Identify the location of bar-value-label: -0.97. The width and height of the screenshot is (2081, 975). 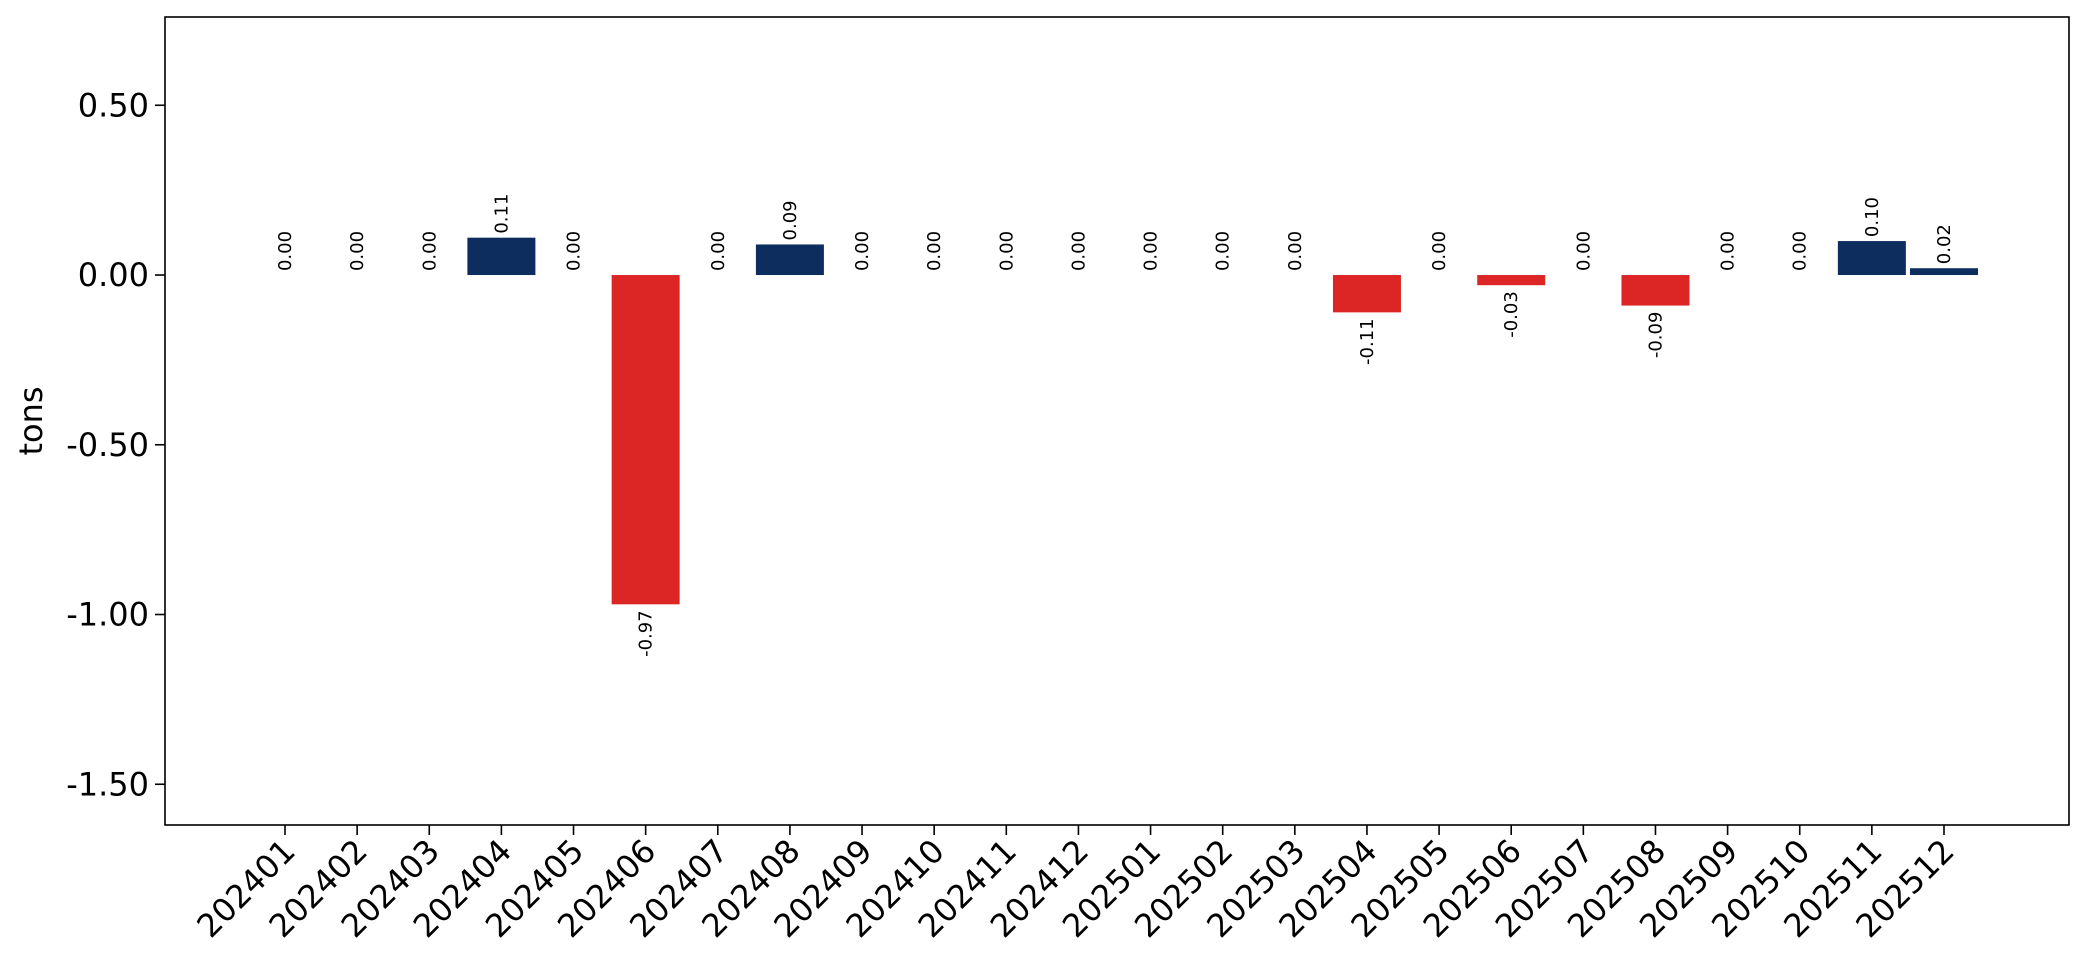
(646, 633).